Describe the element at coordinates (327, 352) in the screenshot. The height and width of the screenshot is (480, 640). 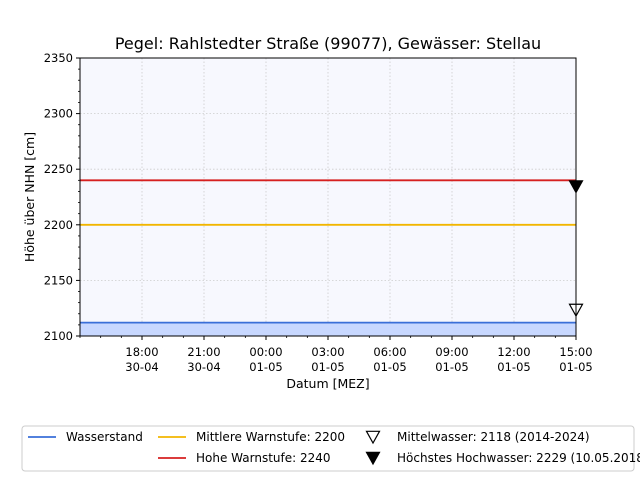
I see `x-tick-label-time: 03:00` at that location.